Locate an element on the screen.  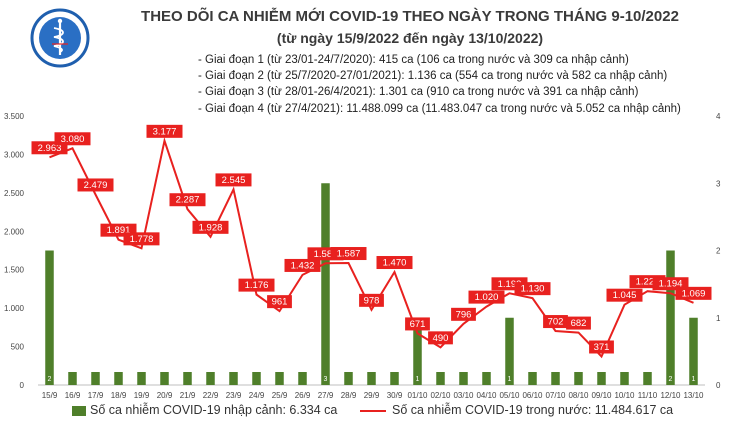
left-tick-label: 0 is located at coordinates (22, 385).